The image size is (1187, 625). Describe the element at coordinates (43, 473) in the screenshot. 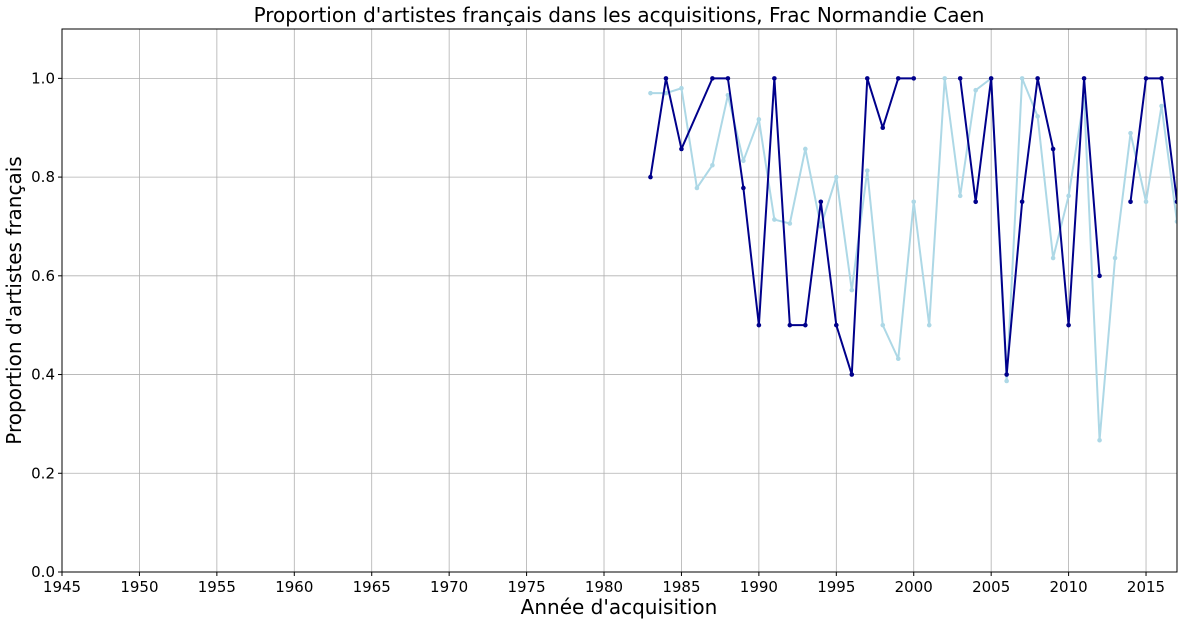

I see `y-tick-label: 0.2` at that location.